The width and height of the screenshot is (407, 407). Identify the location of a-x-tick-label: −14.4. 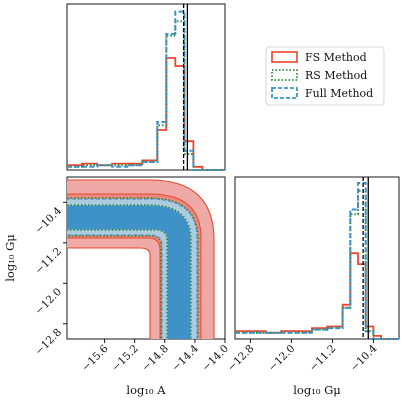
(185, 357).